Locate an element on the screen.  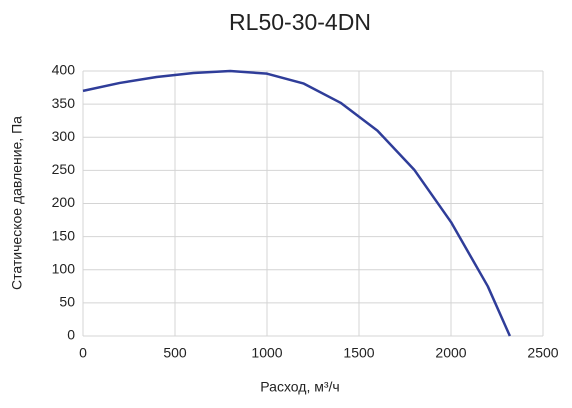
x-tick-label: 2000 is located at coordinates (450, 353).